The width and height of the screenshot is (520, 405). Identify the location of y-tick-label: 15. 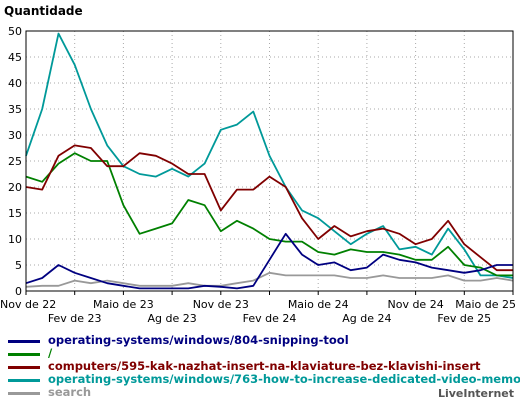
(15, 213).